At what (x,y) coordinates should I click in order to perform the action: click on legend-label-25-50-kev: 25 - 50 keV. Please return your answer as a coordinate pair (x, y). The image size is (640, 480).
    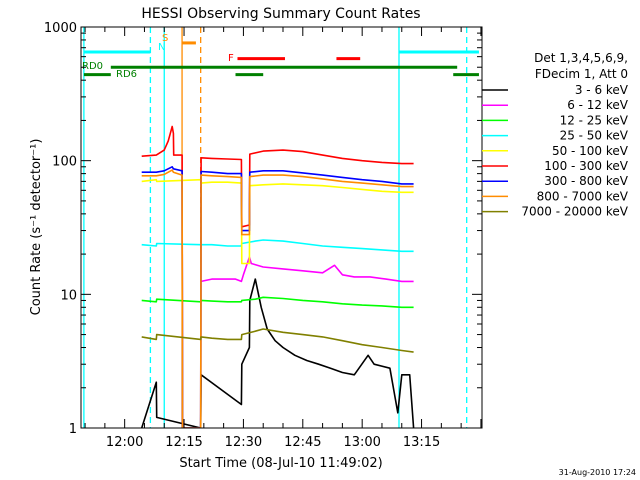
    Looking at the image, I should click on (594, 136).